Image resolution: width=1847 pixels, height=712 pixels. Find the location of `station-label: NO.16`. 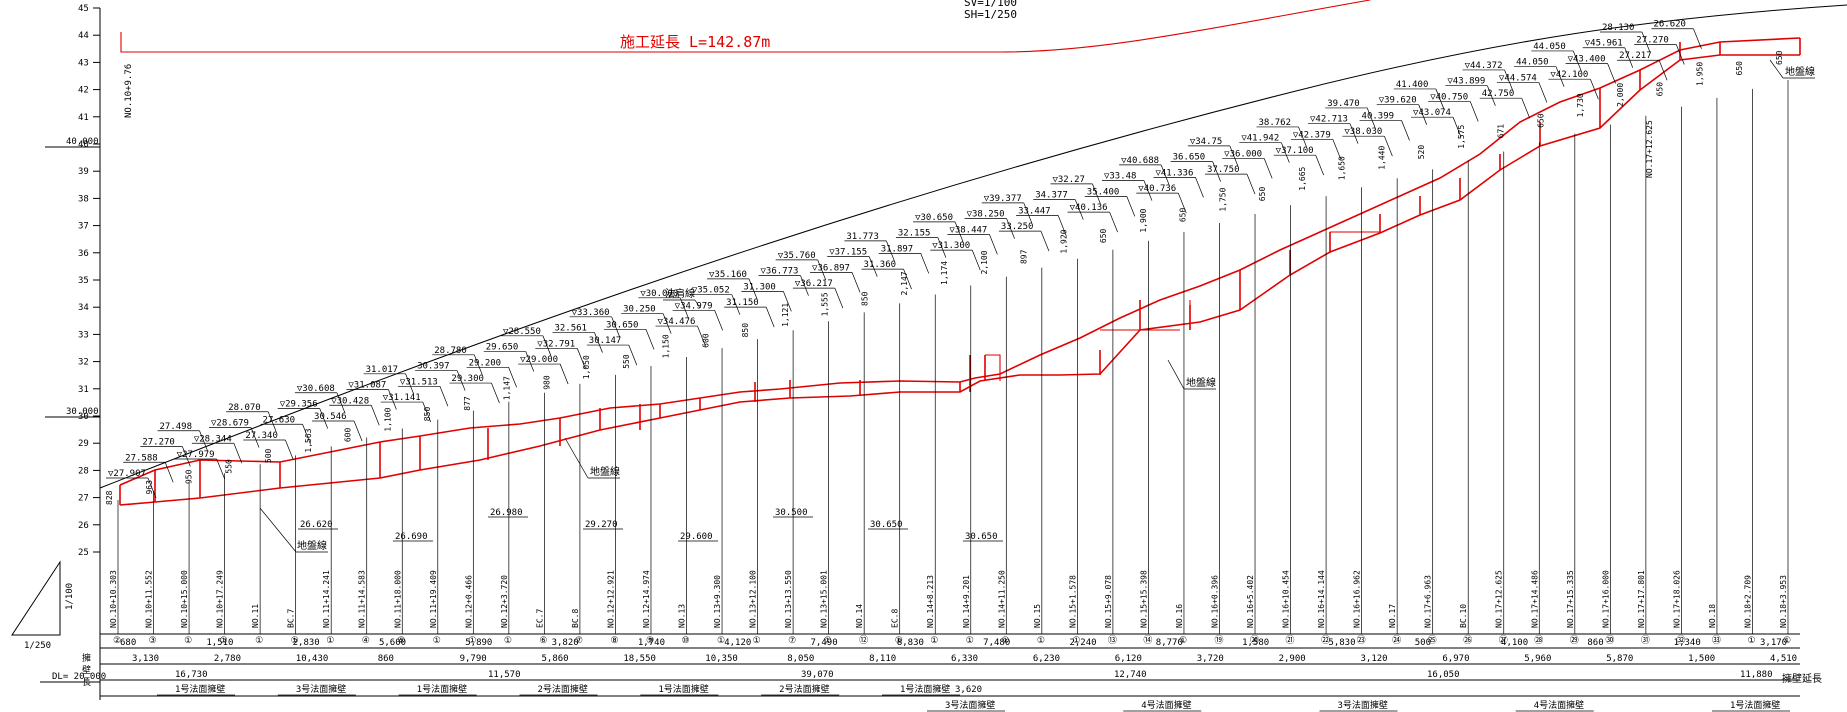

station-label: NO.16 is located at coordinates (1179, 616).